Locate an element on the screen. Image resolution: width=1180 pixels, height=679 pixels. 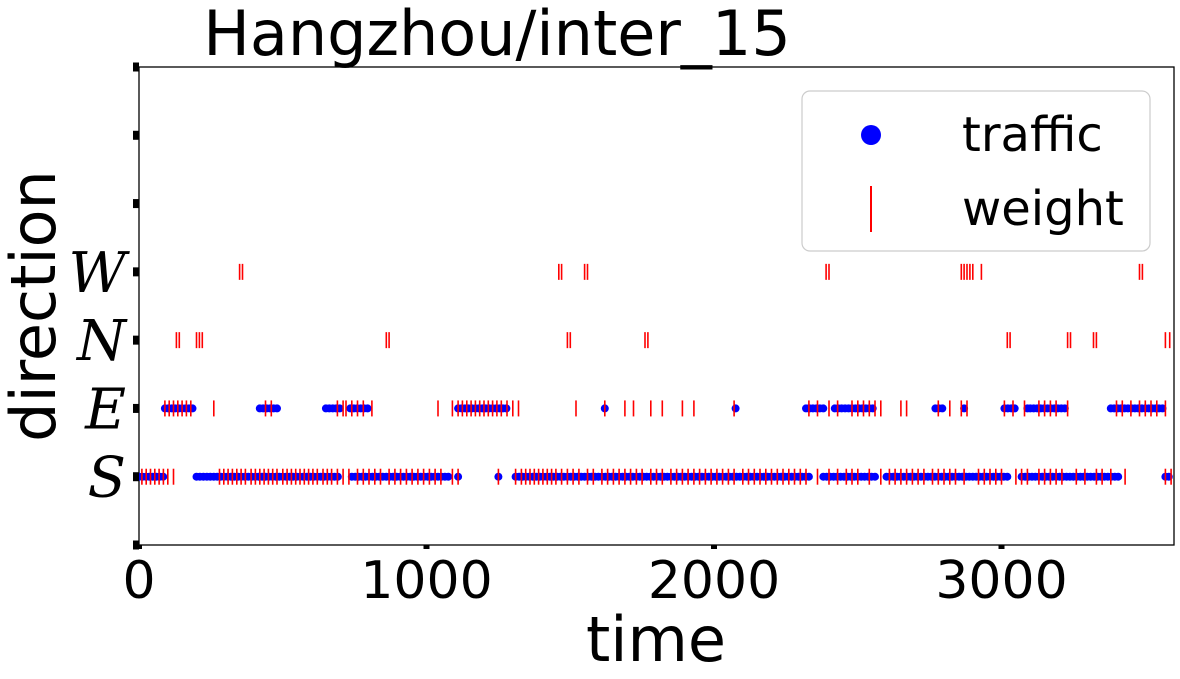
x-axis-ticks: 0 1000 2000 3000 is located at coordinates (595, 578).